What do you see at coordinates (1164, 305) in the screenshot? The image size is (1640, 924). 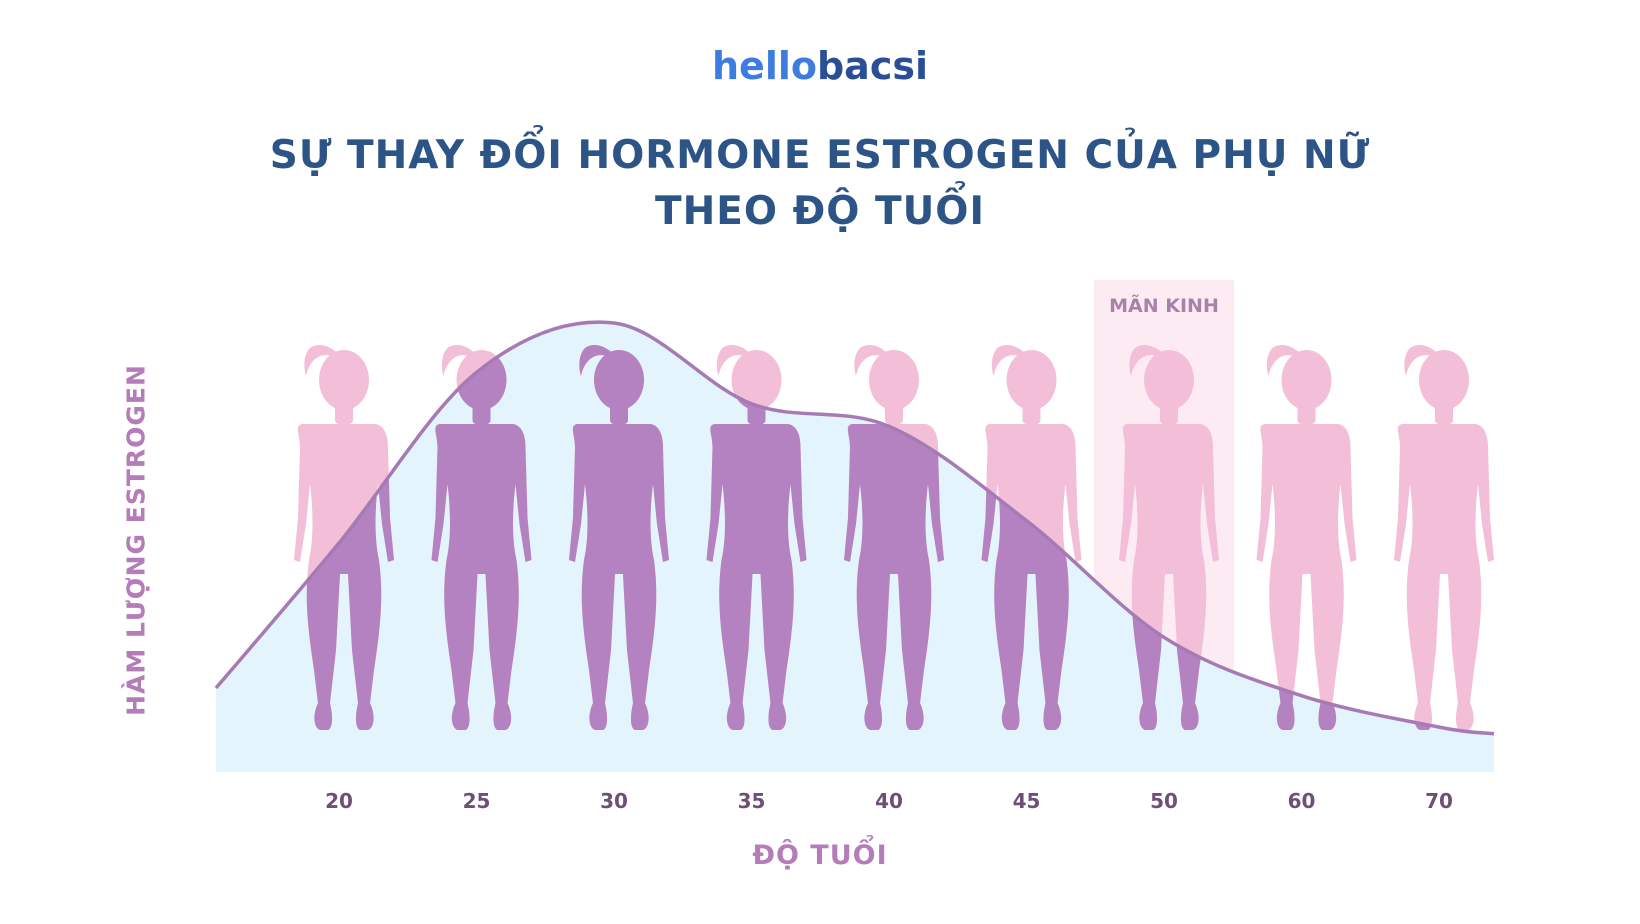 I see `menopause-band-label: MÃN KINH` at bounding box center [1164, 305].